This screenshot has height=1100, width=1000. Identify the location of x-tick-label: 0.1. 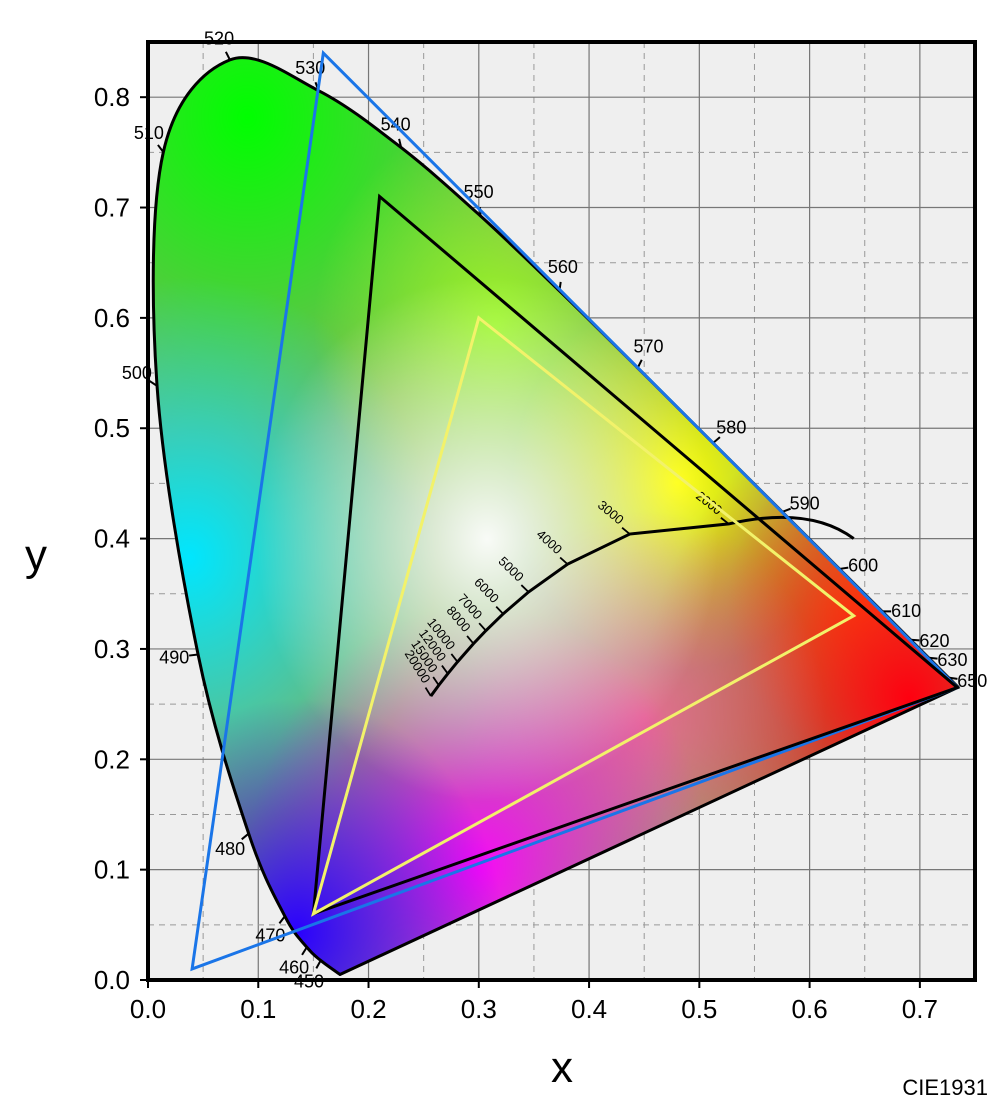
(258, 1009).